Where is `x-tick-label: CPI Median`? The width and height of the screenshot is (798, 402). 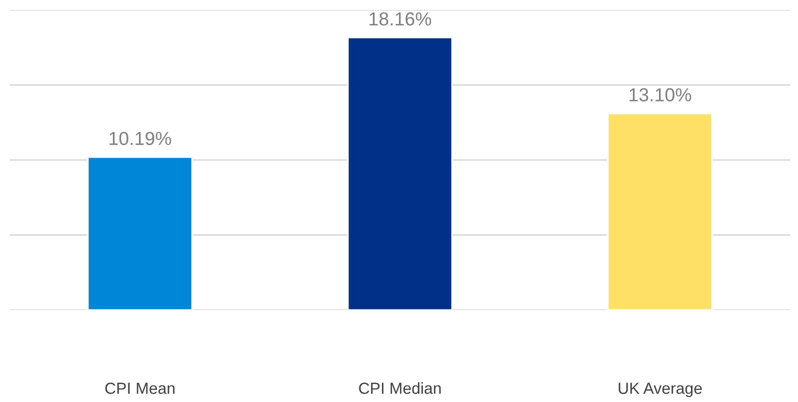
x-tick-label: CPI Median is located at coordinates (400, 388).